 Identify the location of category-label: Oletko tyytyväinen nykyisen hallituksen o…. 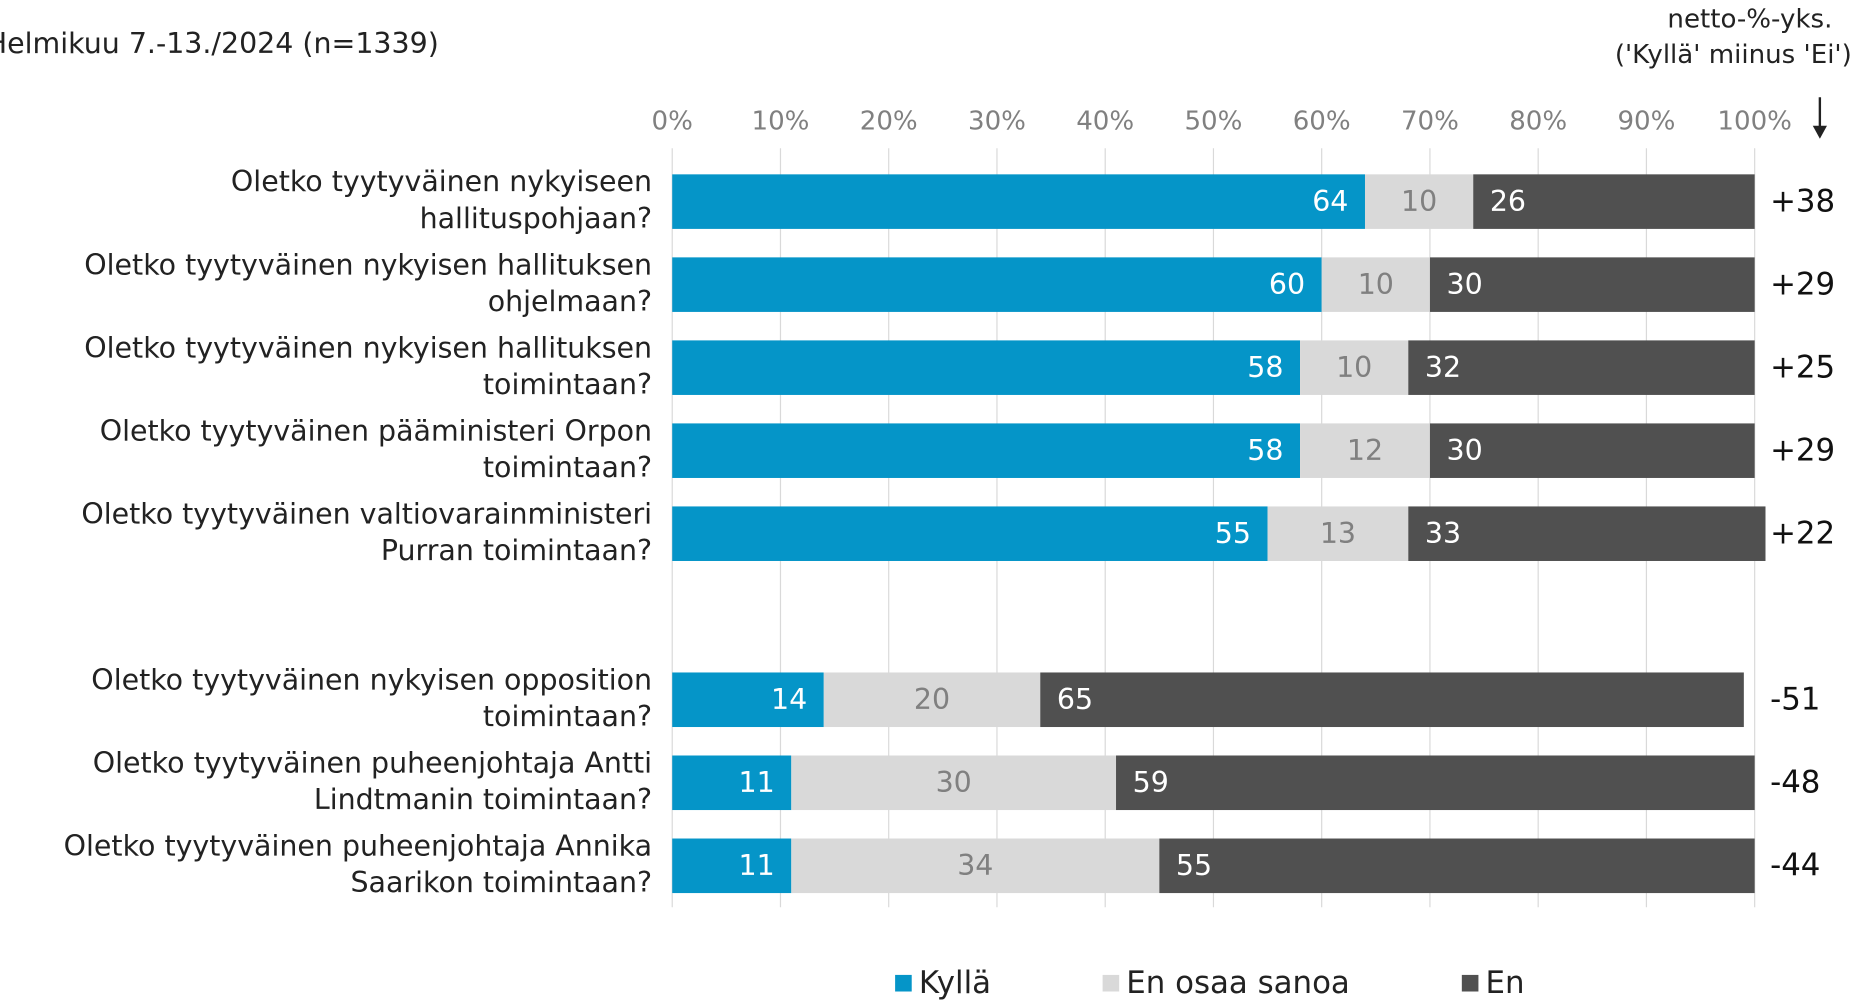
(368, 283).